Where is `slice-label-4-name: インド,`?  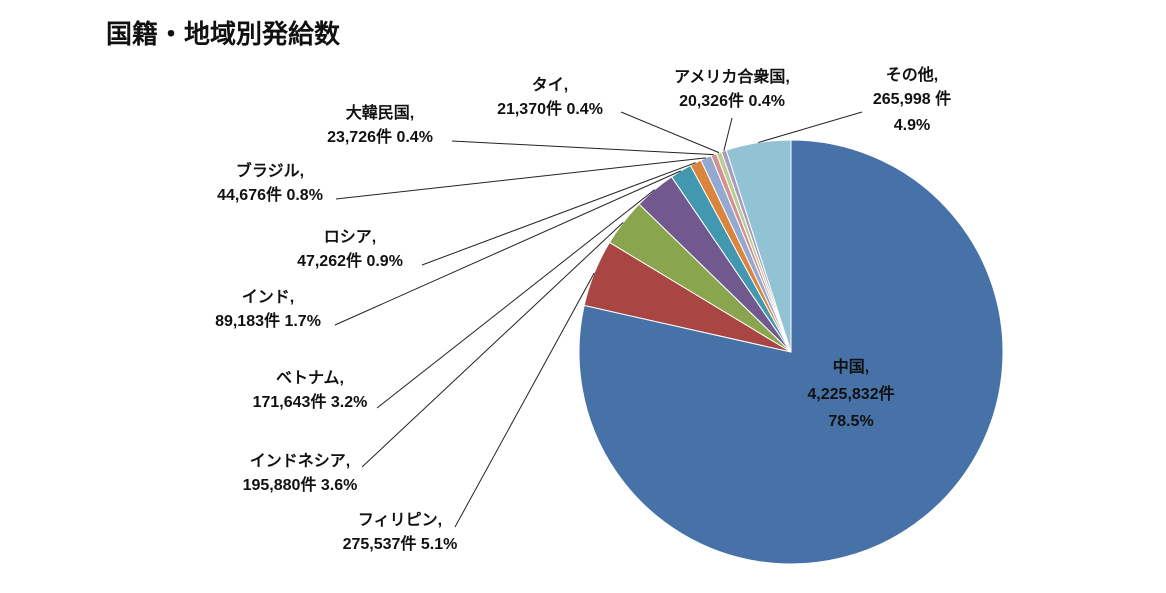
slice-label-4-name: インド, is located at coordinates (268, 297).